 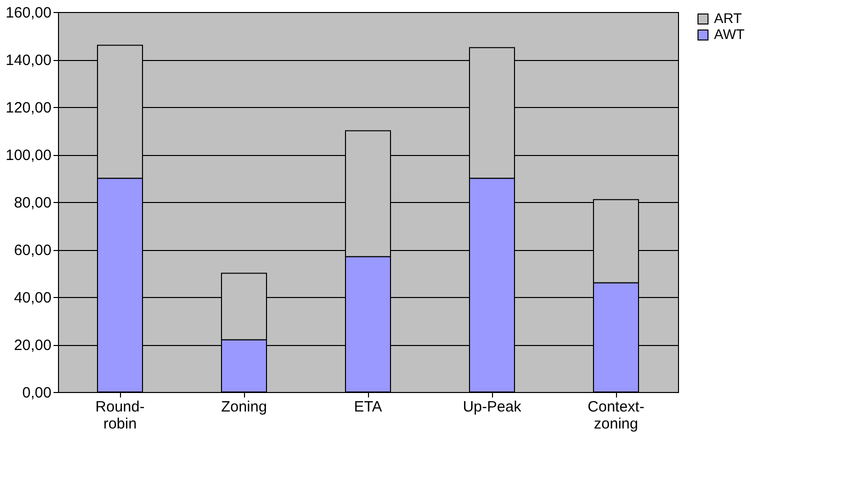 I want to click on legend-label: AWT, so click(x=730, y=34).